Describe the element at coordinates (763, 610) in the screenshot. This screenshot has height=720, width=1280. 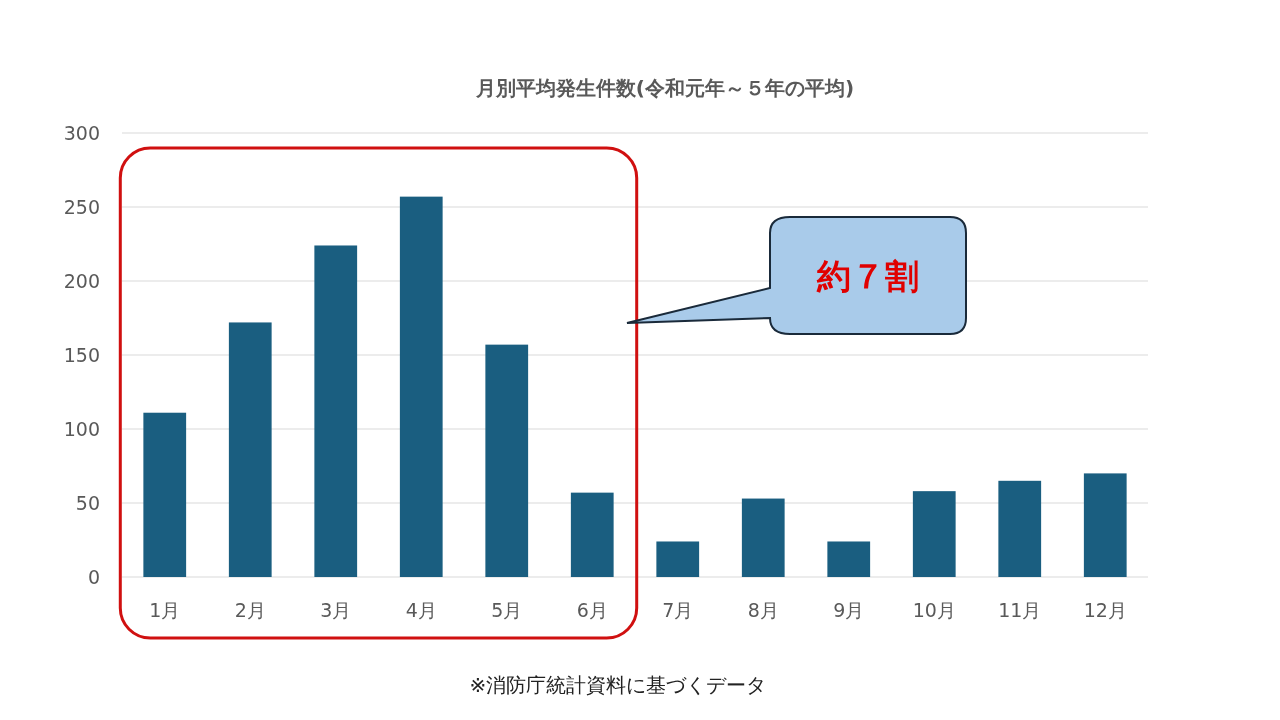
I see `x-tick-label: 8月` at that location.